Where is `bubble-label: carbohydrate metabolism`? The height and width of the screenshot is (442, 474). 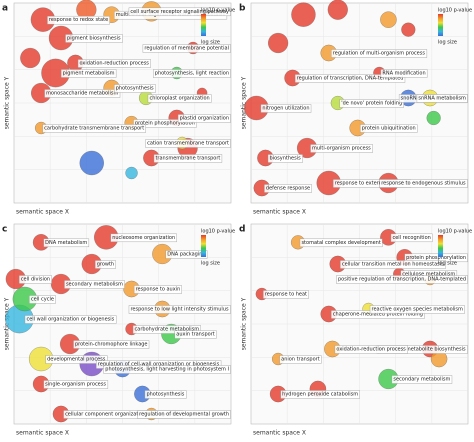
bubble-label: carbohydrate metabolism is located at coordinates (167, 330).